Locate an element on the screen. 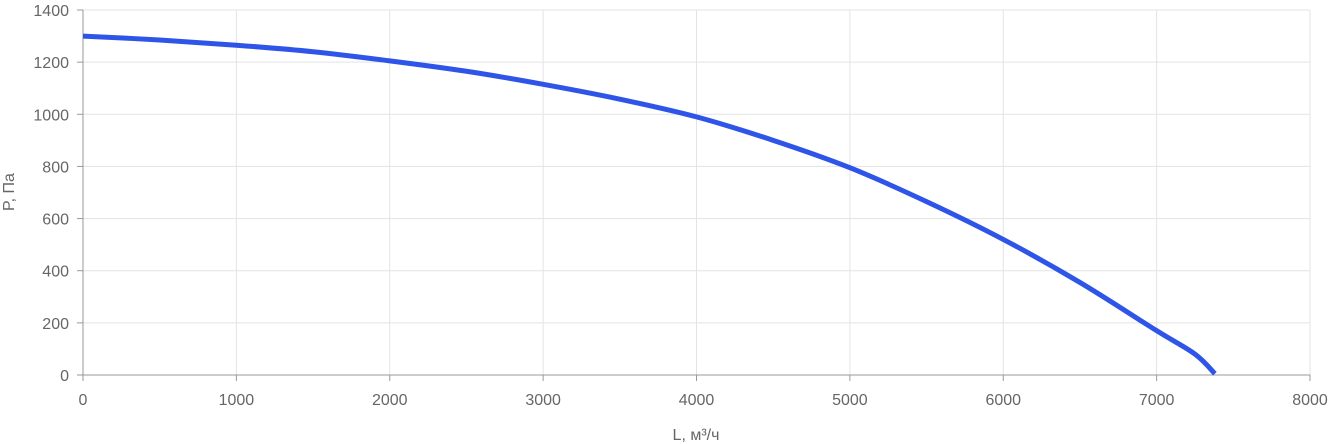 The width and height of the screenshot is (1333, 444). y-tick-label: 200 is located at coordinates (55, 324).